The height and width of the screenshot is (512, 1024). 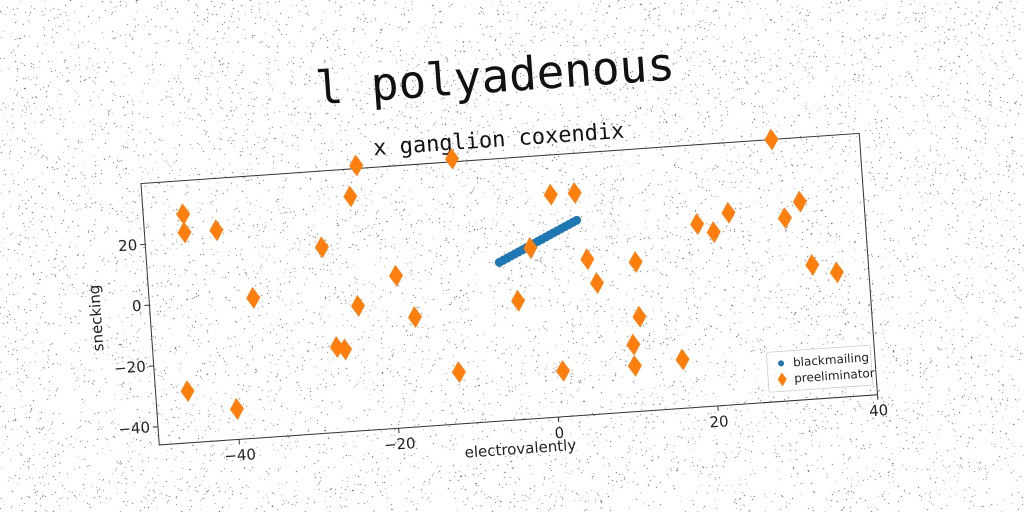 What do you see at coordinates (559, 433) in the screenshot?
I see `x-tick-label: 0` at bounding box center [559, 433].